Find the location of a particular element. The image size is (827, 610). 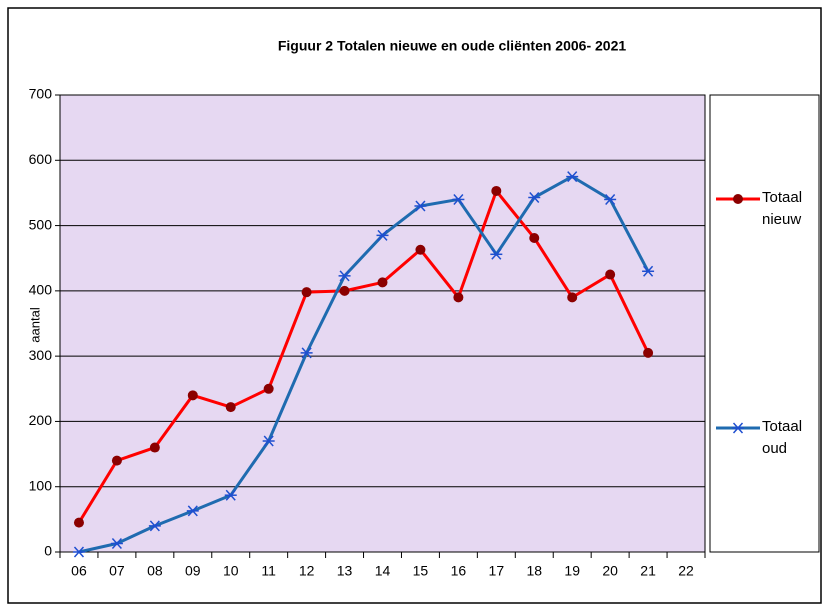

y-tick-label: 200 is located at coordinates (41, 420).